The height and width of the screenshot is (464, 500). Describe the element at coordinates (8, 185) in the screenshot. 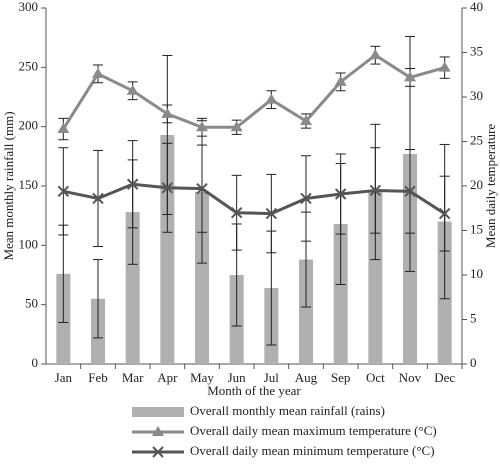

I see `y-axis-label: Mean monthly rainfall (mm)` at that location.